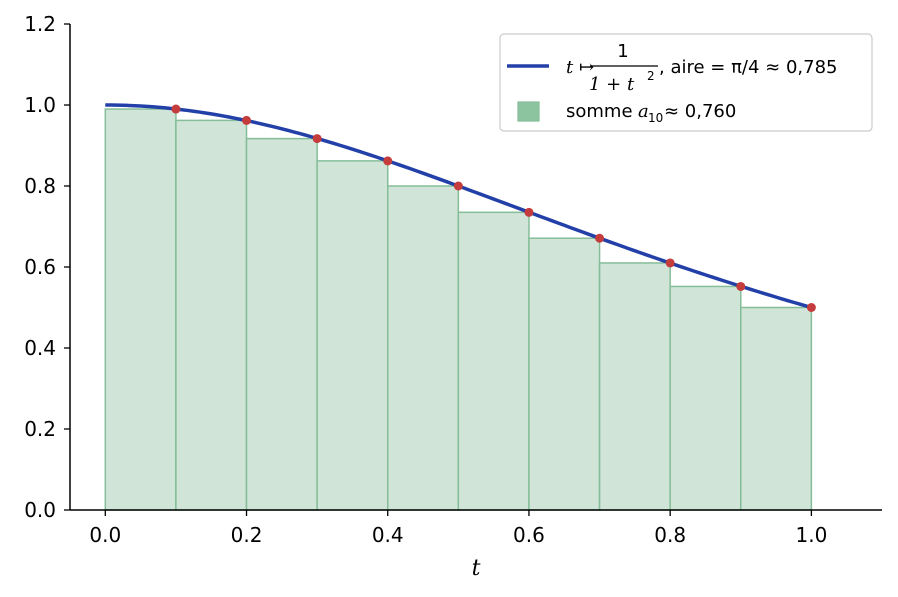  Describe the element at coordinates (476, 568) in the screenshot. I see `x-axis-title: t` at that location.